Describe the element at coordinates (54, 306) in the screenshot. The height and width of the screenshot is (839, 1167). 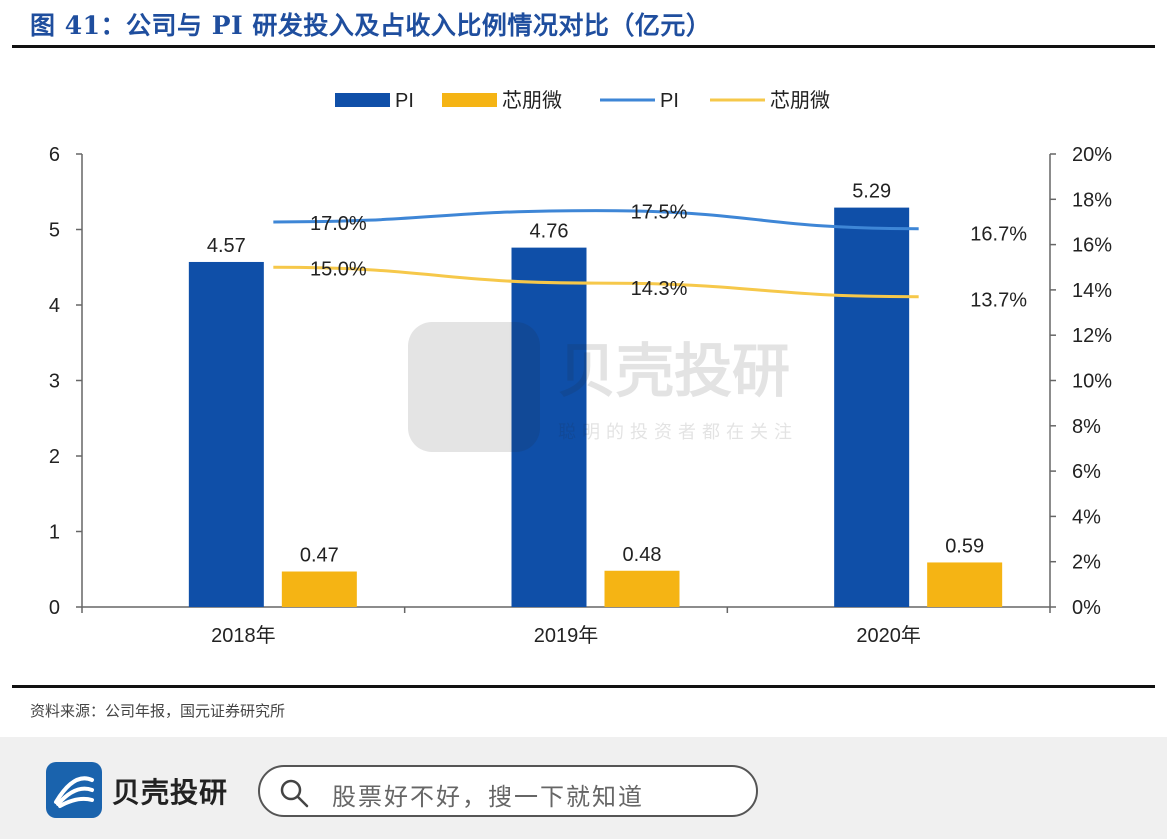
I see `y-tick-label-left: 4` at that location.